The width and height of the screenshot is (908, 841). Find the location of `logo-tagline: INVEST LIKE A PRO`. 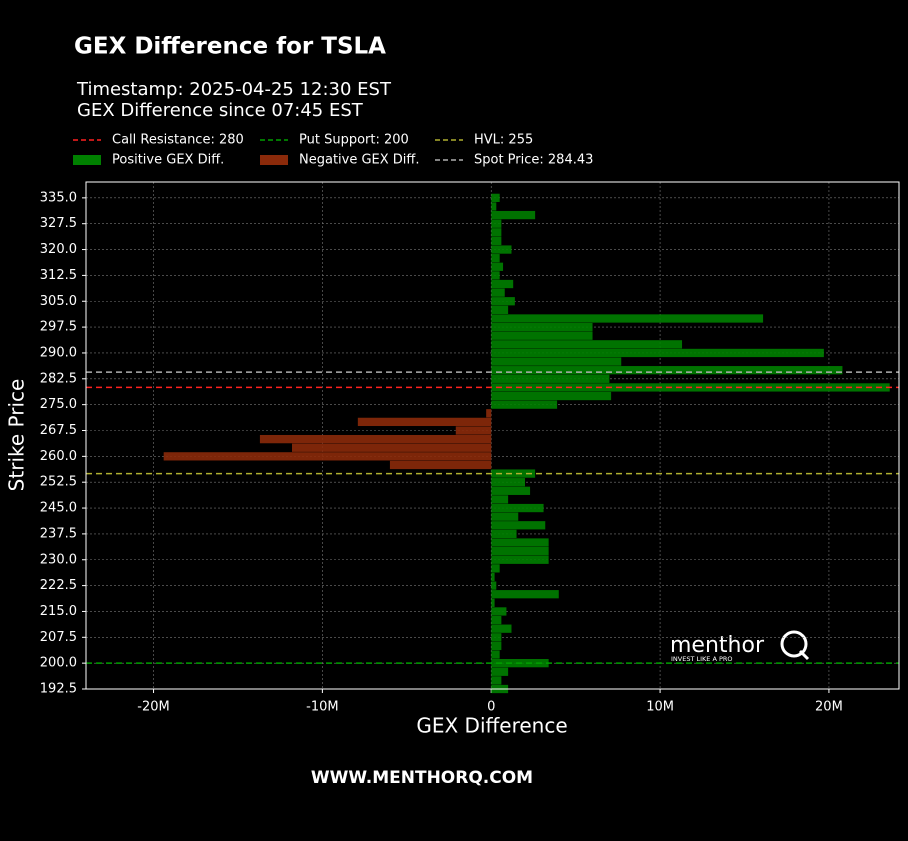

logo-tagline: INVEST LIKE A PRO is located at coordinates (702, 659).